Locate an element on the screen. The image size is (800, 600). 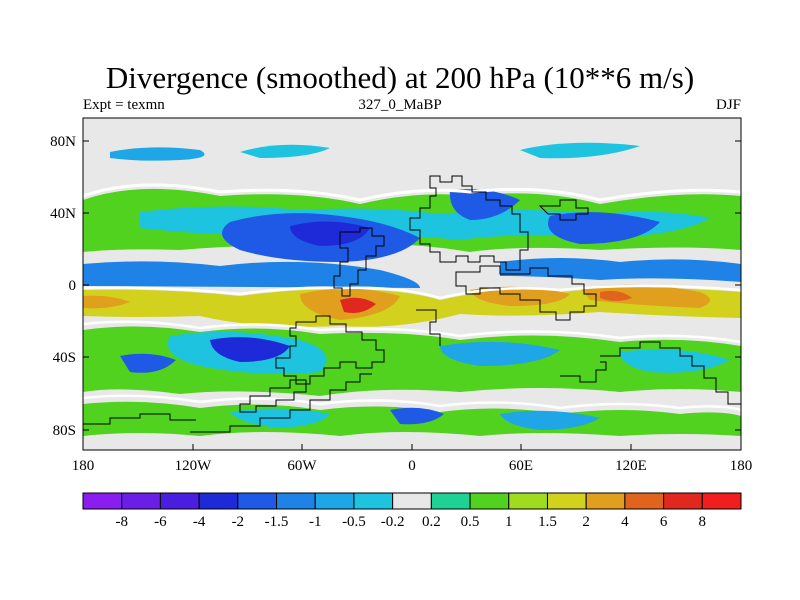
lat-label: 80S is located at coordinates (64, 431).